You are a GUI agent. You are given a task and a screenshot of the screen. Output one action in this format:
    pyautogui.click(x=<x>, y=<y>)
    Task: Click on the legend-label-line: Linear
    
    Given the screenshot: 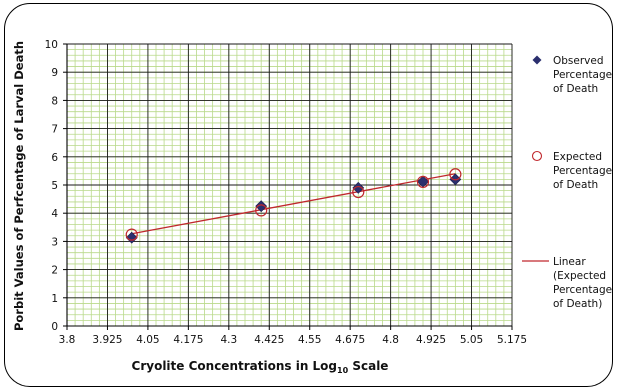 What is the action you would take?
    pyautogui.click(x=569, y=262)
    